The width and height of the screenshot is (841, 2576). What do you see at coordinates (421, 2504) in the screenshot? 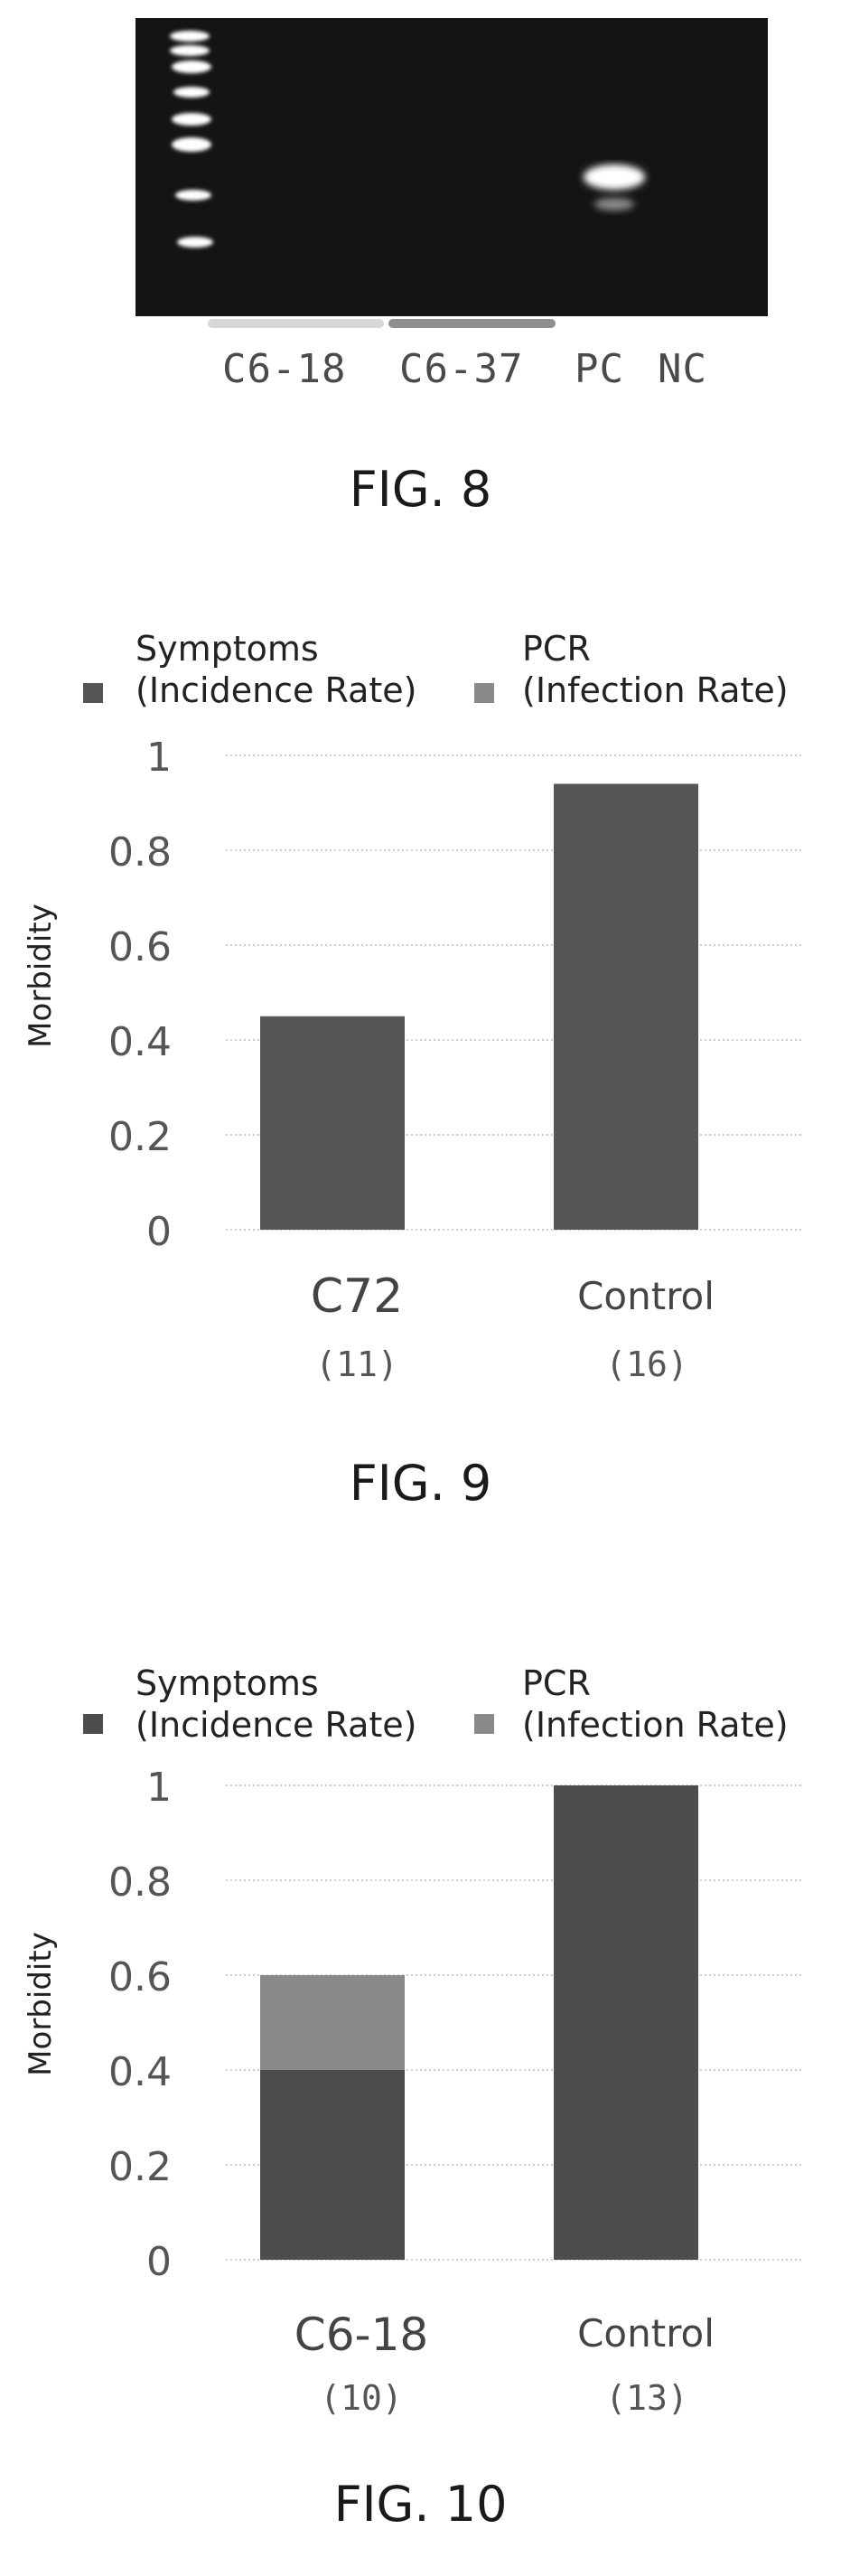
I see `fig10-caption: FIG. 10` at bounding box center [421, 2504].